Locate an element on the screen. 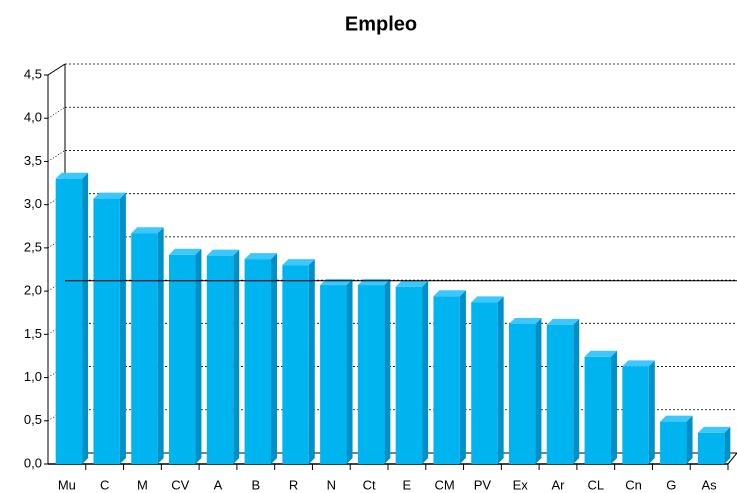 This screenshot has width=737, height=493. chart-title: Empleo is located at coordinates (381, 24).